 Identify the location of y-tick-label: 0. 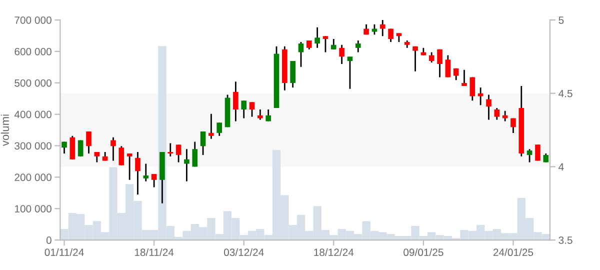
(49, 240).